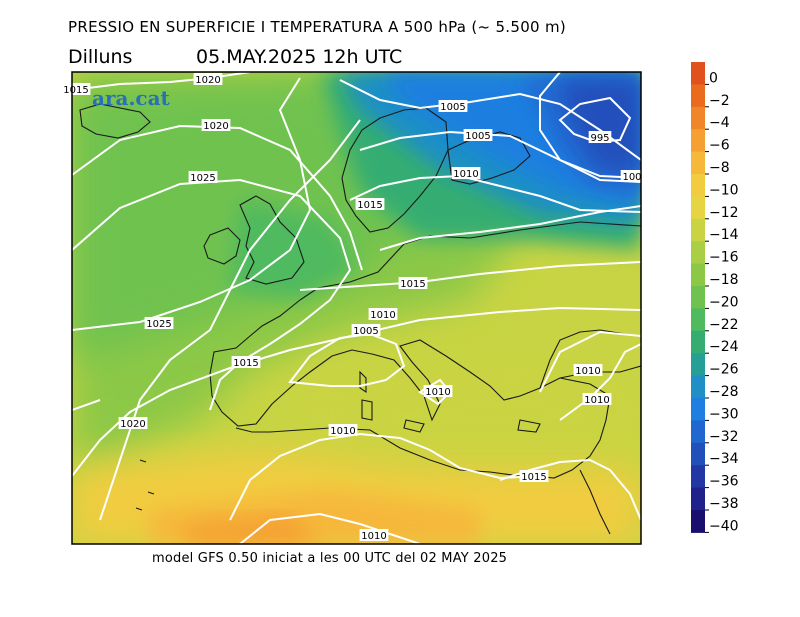 The height and width of the screenshot is (617, 800). Describe the element at coordinates (724, 459) in the screenshot. I see `colorbar-label: −34` at that location.